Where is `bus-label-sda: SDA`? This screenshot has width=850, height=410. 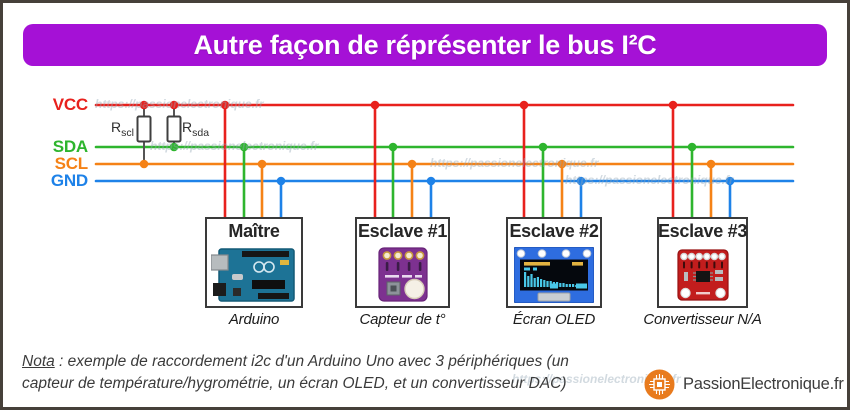
bus-label-sda: SDA is located at coordinates (70, 146).